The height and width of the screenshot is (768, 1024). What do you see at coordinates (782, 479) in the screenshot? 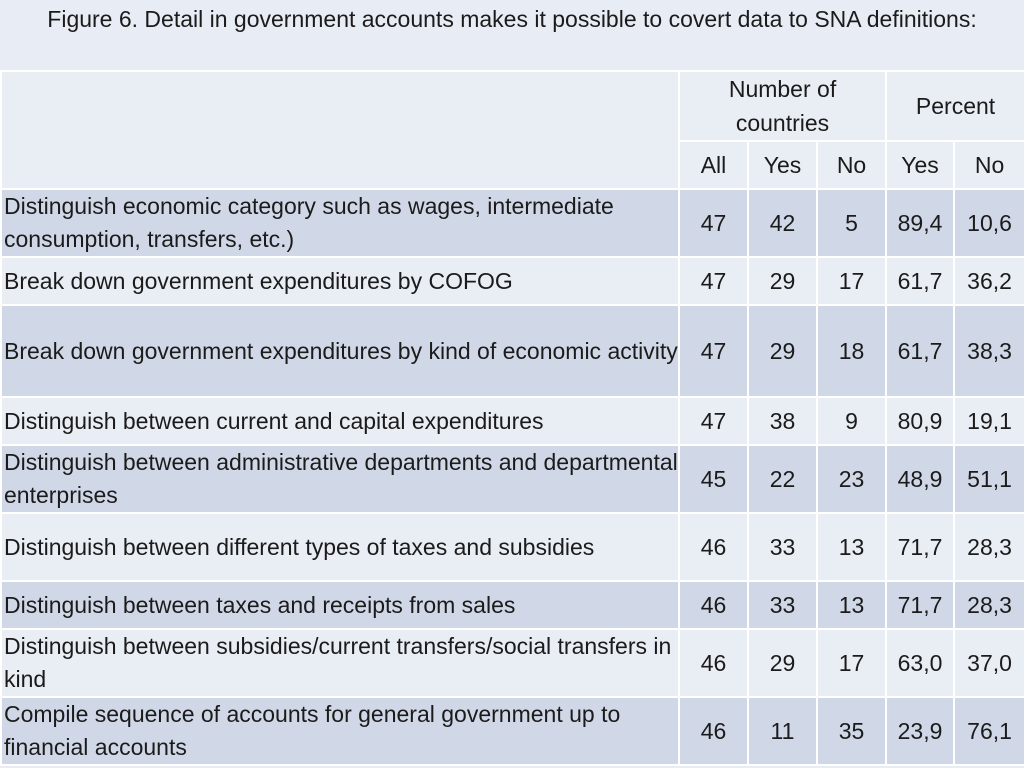
I see `cell-yes: 22` at bounding box center [782, 479].